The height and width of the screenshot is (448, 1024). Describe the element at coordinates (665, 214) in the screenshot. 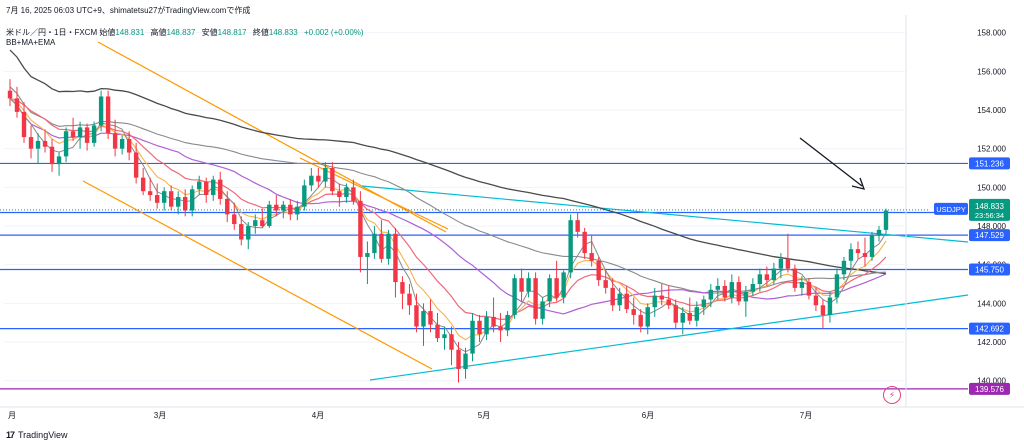

I see `cyan-down-trendline` at that location.